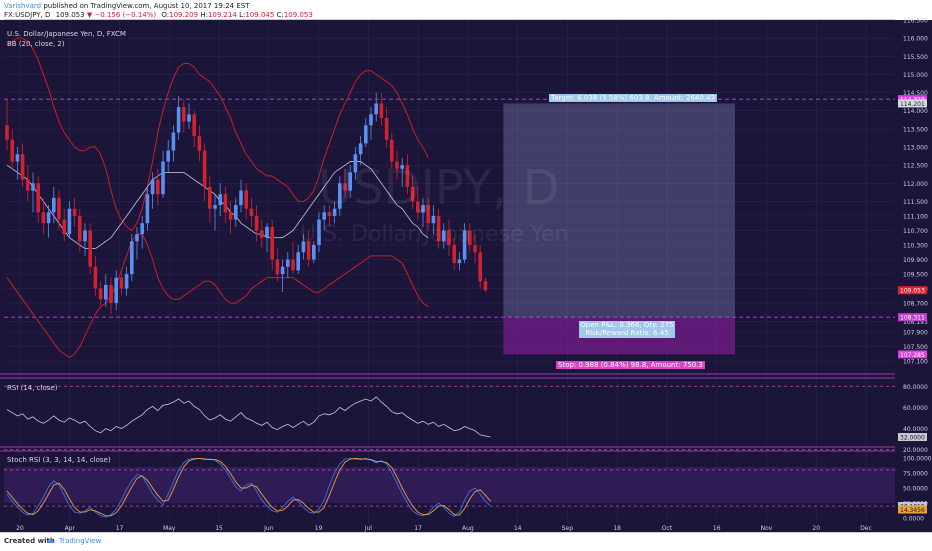 This screenshot has height=551, width=932. I want to click on price-tick: 114.500, so click(915, 93).